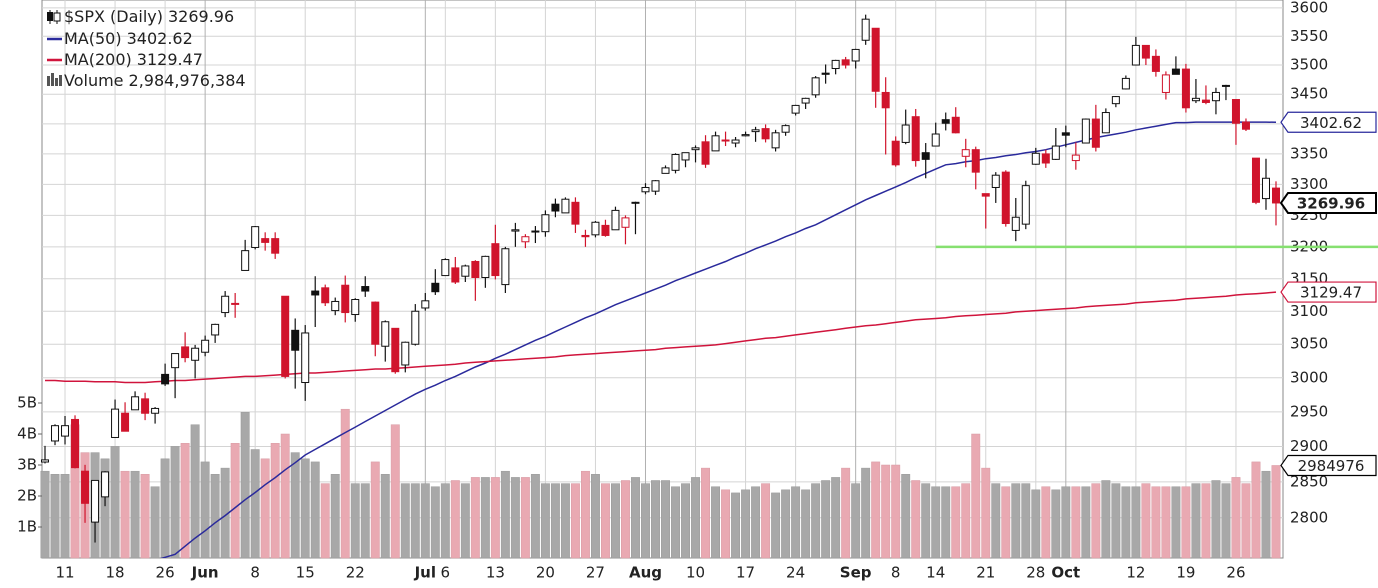 The width and height of the screenshot is (1378, 588). I want to click on legend-text: 3402.62, so click(160, 38).